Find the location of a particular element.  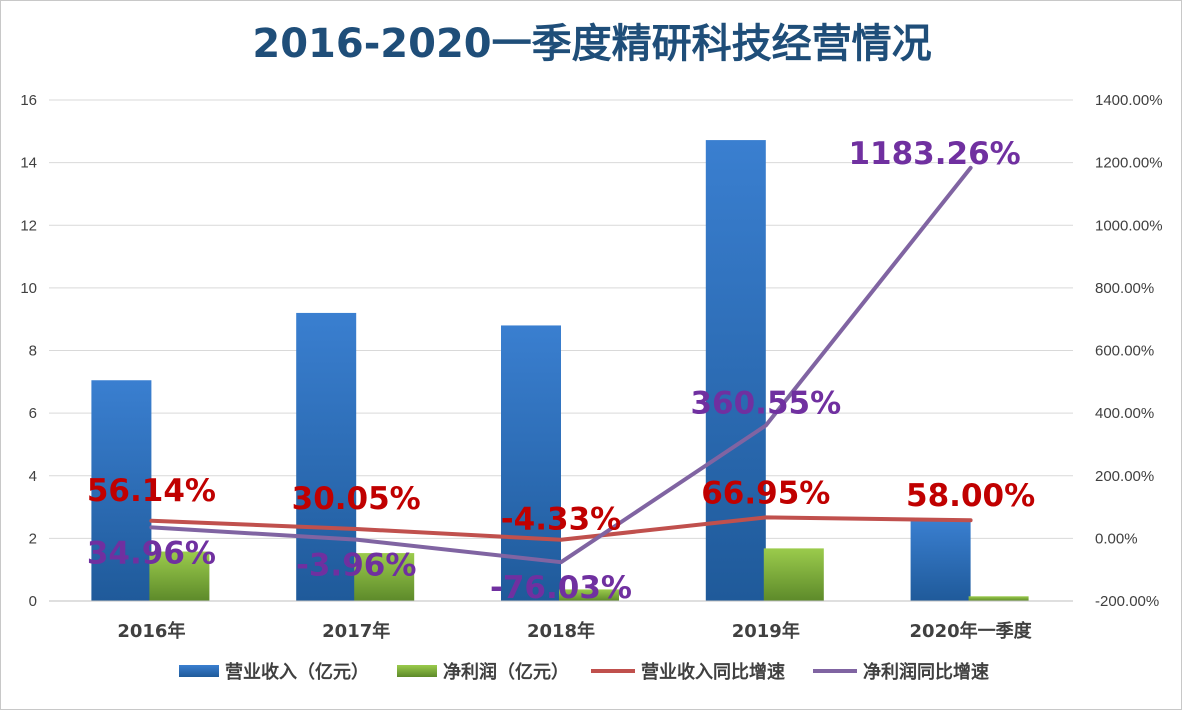

legend: 营业收入（亿元） 净利润（亿元） 营业收入同比增速 净利润同比增速 is located at coordinates (584, 672).